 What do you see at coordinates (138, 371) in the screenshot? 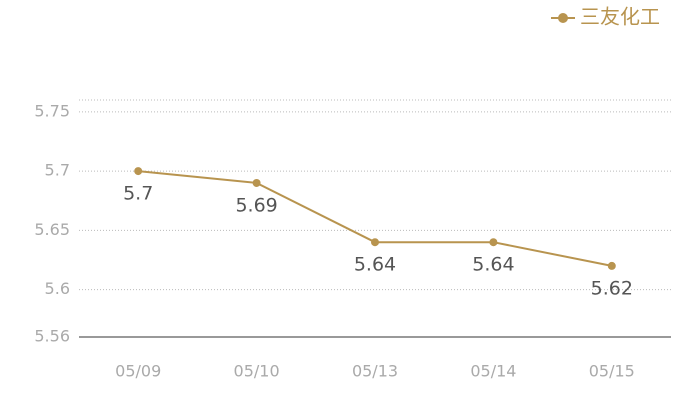
I see `x-tick-label: 05/09` at bounding box center [138, 371].